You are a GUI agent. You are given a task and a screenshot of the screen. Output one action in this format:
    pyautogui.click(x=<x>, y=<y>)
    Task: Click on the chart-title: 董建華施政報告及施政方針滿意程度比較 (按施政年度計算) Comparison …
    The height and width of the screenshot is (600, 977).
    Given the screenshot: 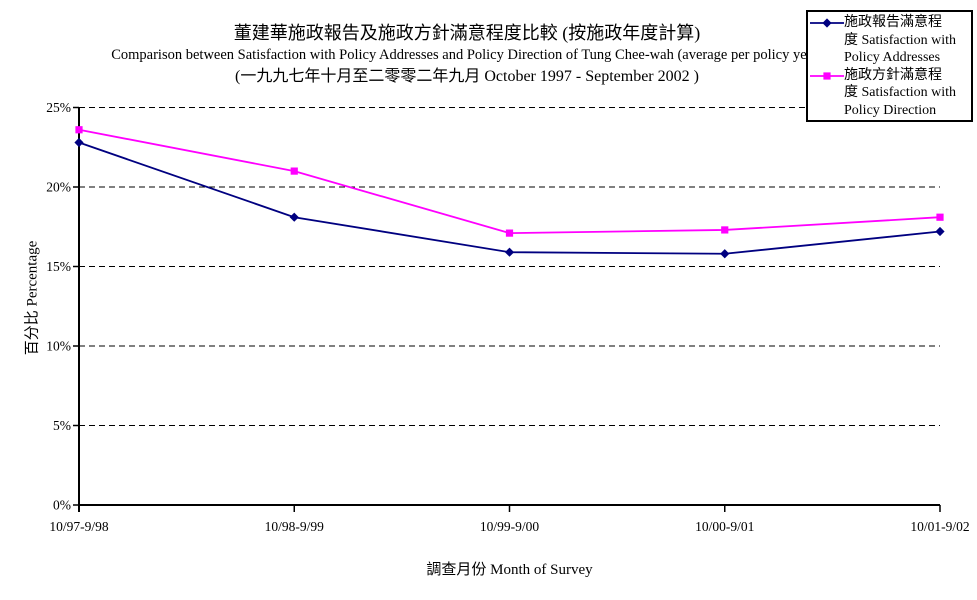 What is the action you would take?
    pyautogui.click(x=467, y=55)
    